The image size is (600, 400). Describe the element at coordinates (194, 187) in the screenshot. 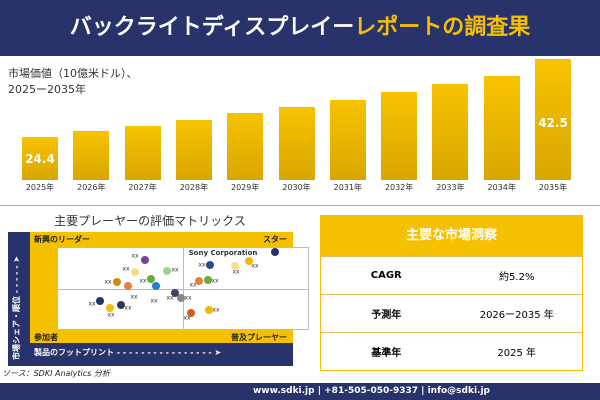

I see `x-tick-label: 2028年` at that location.